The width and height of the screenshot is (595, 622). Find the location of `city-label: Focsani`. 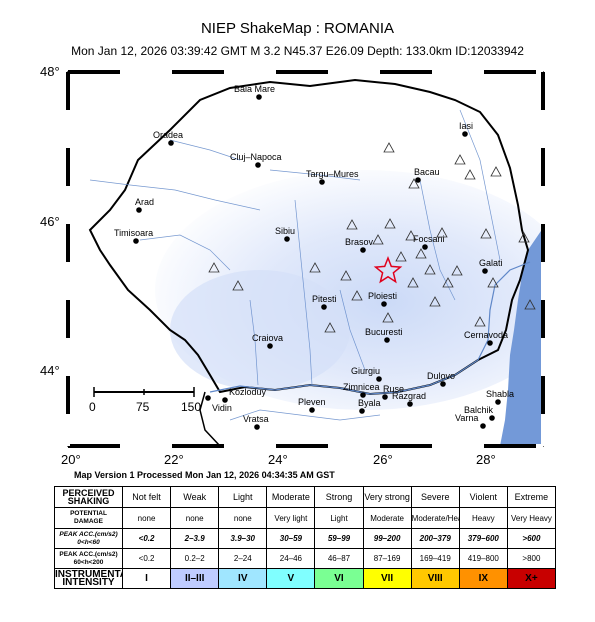

city-label: Focsani is located at coordinates (429, 239).